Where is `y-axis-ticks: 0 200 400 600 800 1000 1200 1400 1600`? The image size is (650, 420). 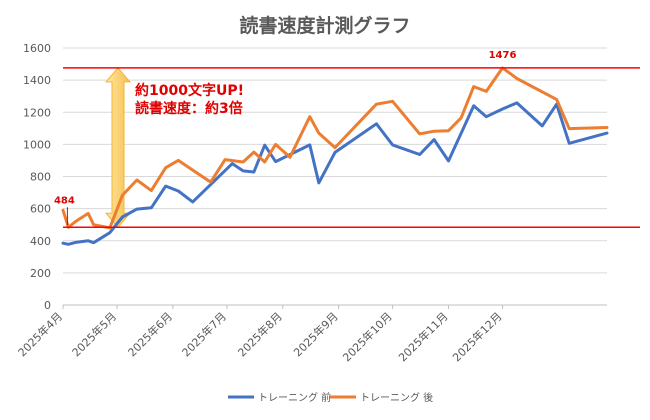 y-axis-ticks: 0 200 400 600 800 1000 1200 1400 1600 is located at coordinates (37, 177).